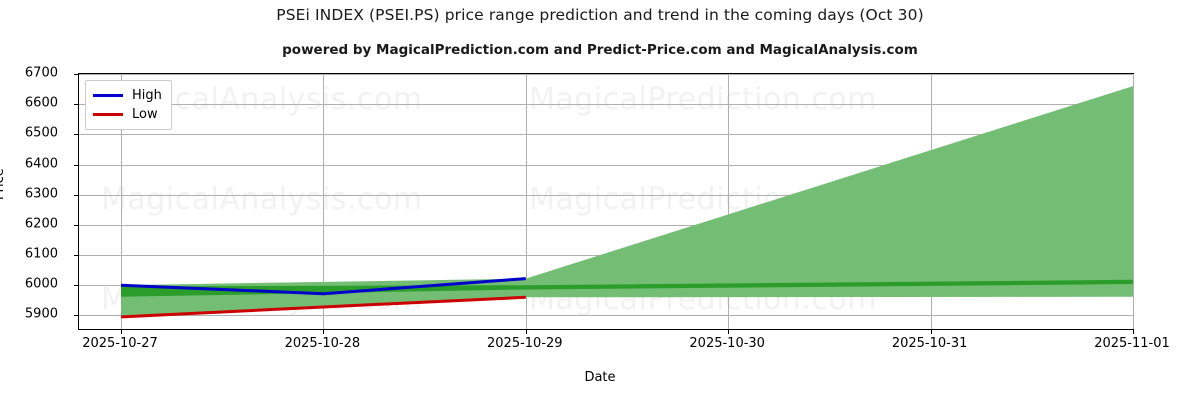 Image resolution: width=1200 pixels, height=400 pixels. I want to click on series-line-high, so click(323, 286).